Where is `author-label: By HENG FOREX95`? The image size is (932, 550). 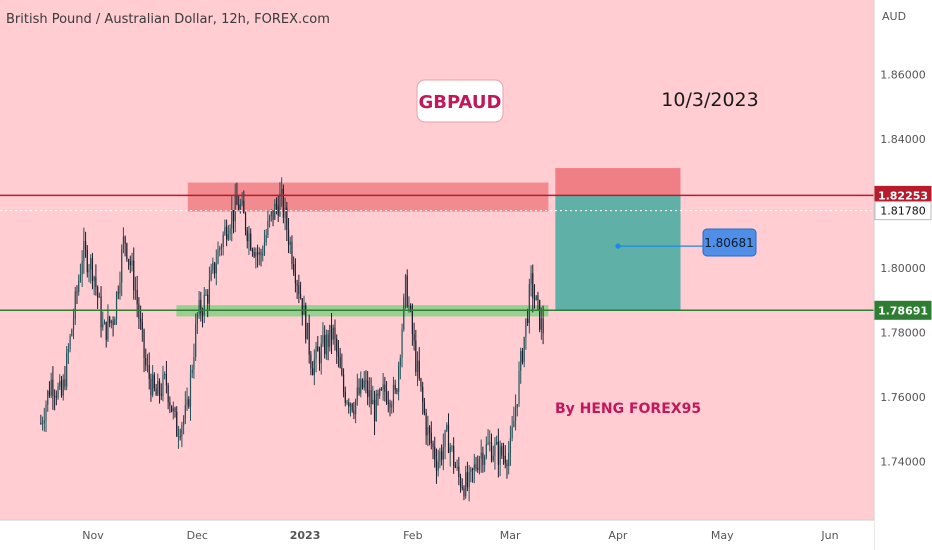 author-label: By HENG FOREX95 is located at coordinates (628, 409).